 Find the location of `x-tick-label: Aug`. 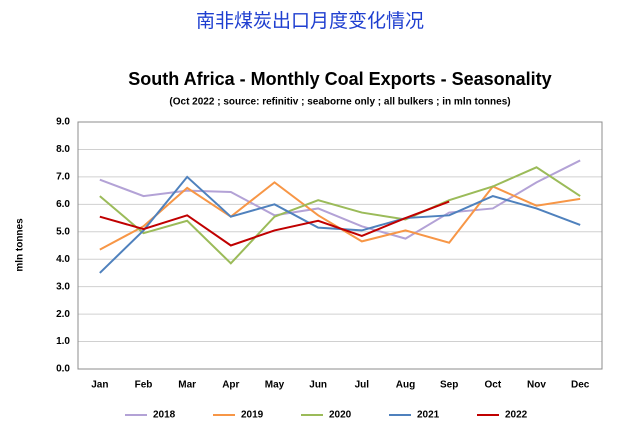

x-tick-label: Aug is located at coordinates (405, 385).